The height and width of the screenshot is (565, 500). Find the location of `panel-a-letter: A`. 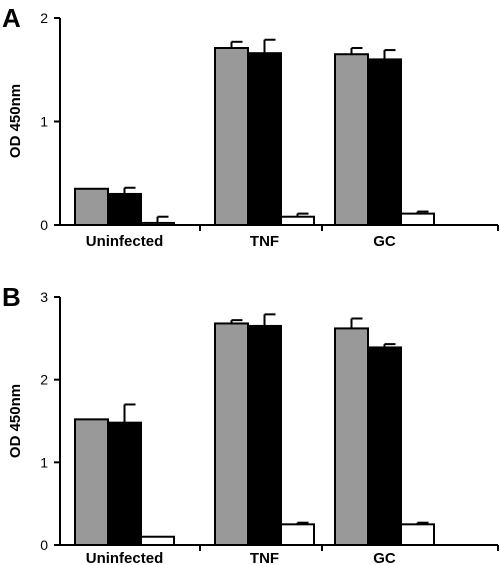

panel-a-letter: A is located at coordinates (11, 18).